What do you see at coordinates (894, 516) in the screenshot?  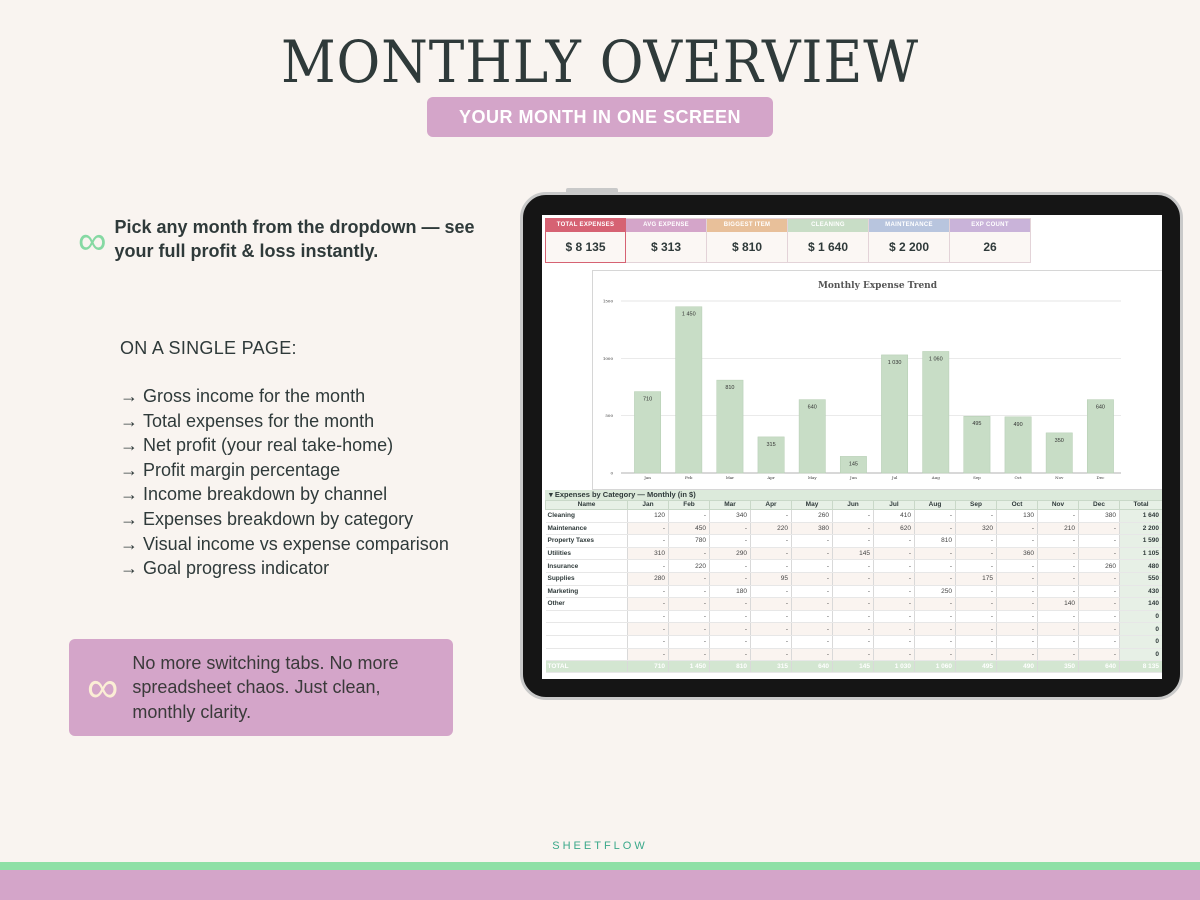 I see `table-cell: 410` at bounding box center [894, 516].